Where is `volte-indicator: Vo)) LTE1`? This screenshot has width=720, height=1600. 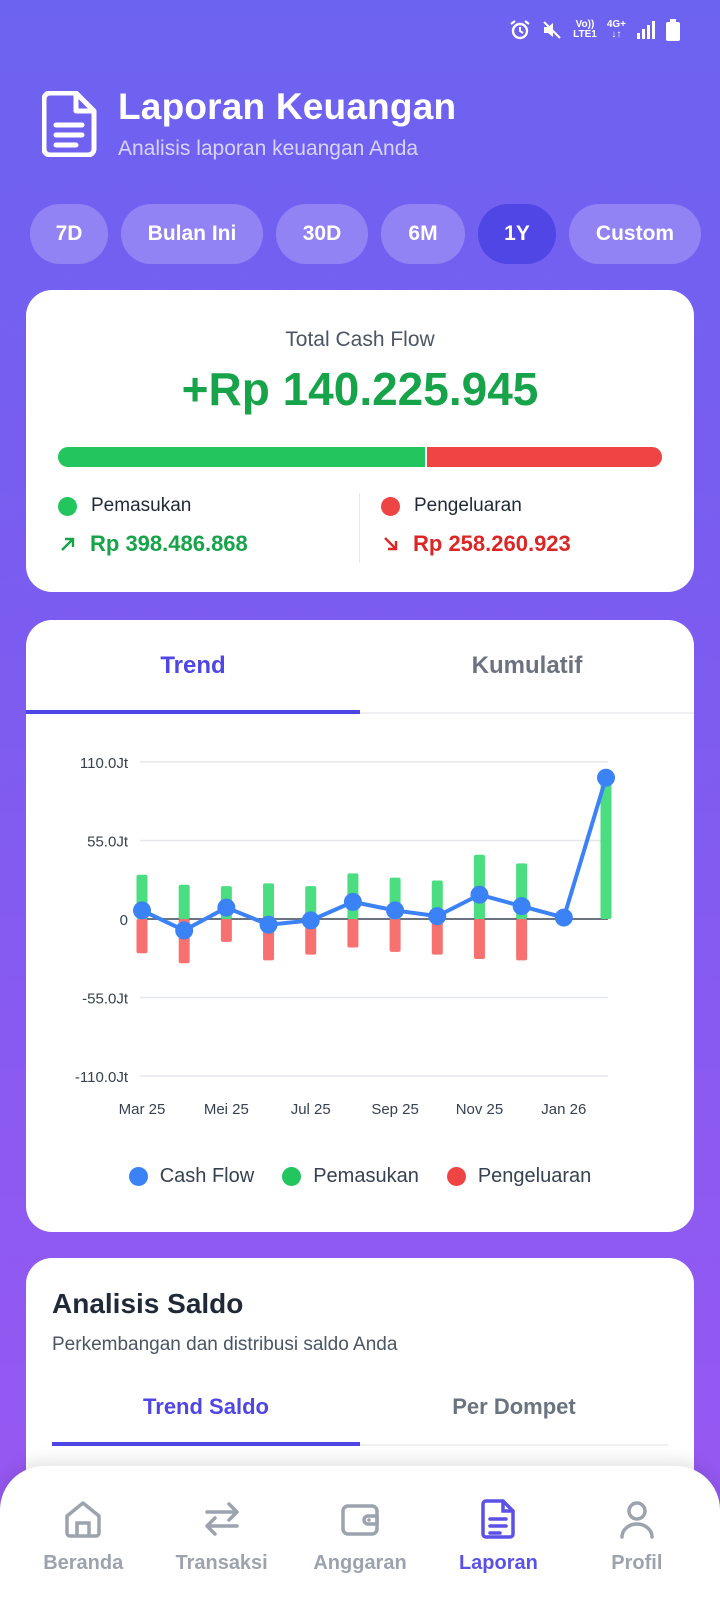 volte-indicator: Vo)) LTE1 is located at coordinates (585, 30).